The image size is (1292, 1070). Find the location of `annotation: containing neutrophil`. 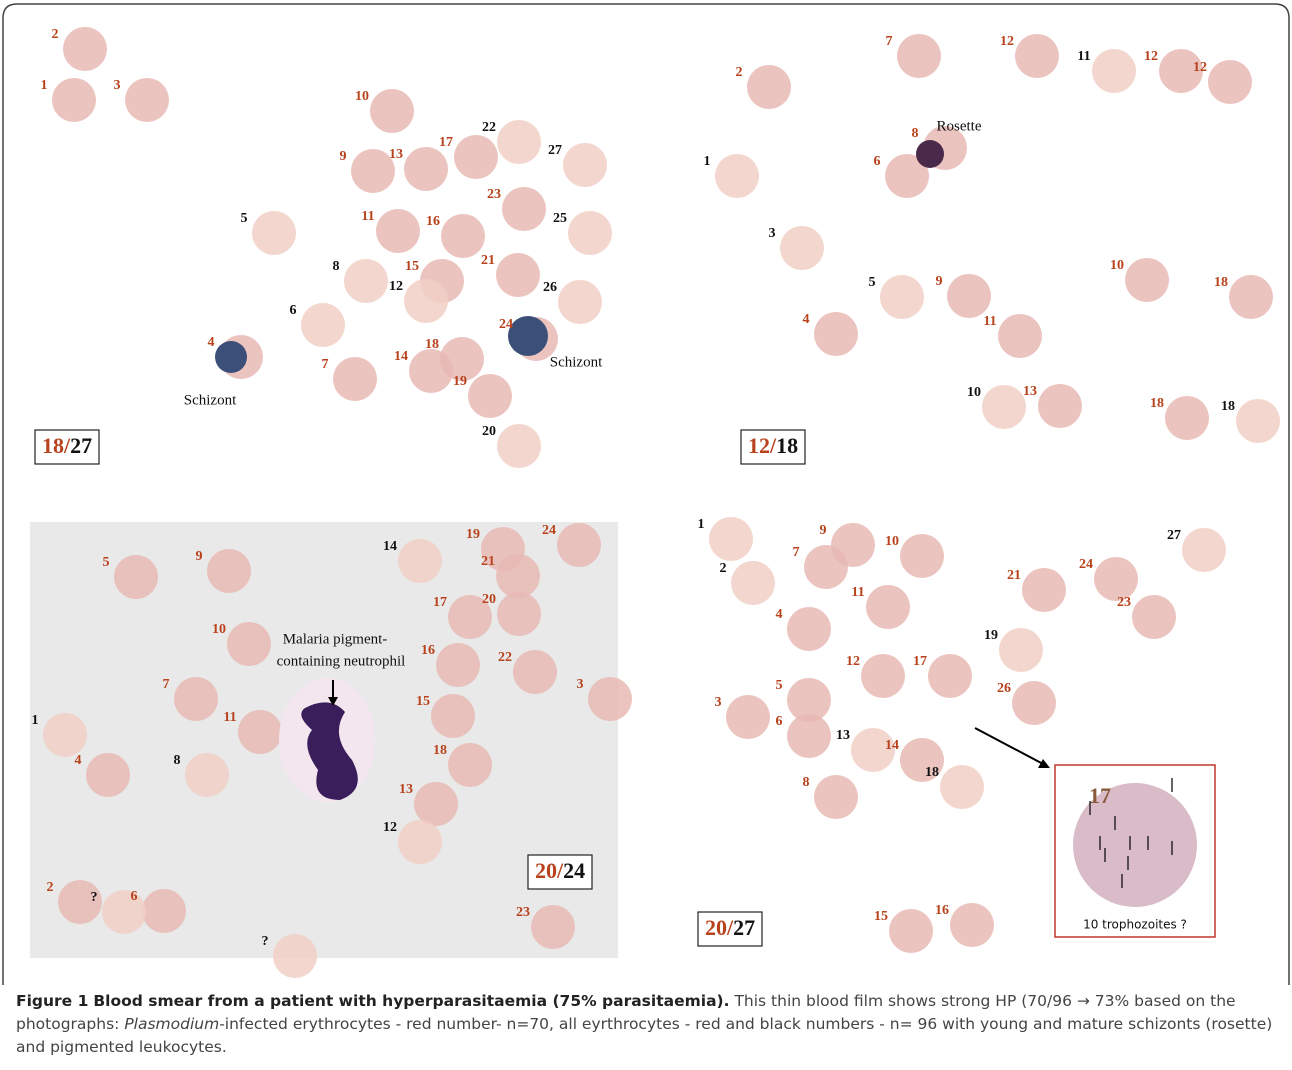

annotation: containing neutrophil is located at coordinates (341, 661).